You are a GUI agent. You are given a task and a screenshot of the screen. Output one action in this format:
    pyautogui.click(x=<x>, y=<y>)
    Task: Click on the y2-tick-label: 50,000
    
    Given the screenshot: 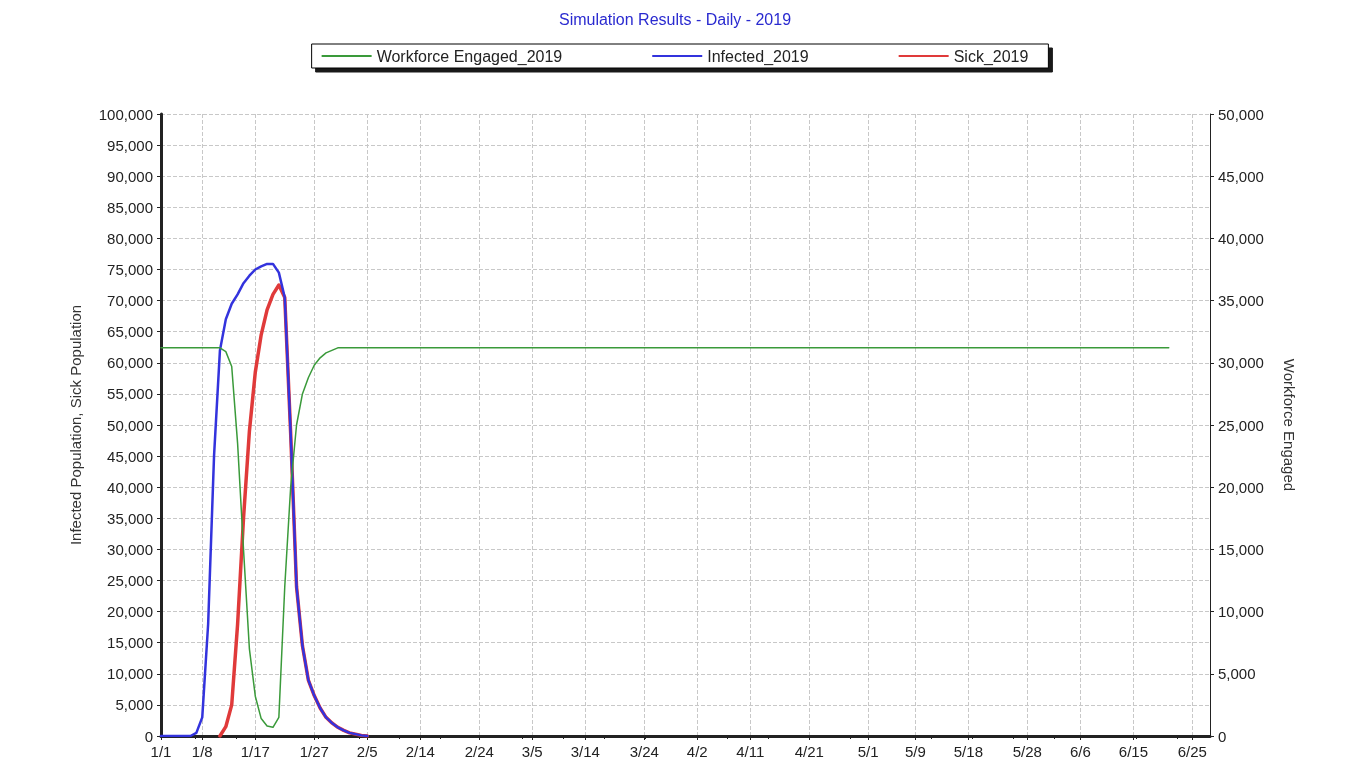 What is the action you would take?
    pyautogui.click(x=1241, y=114)
    